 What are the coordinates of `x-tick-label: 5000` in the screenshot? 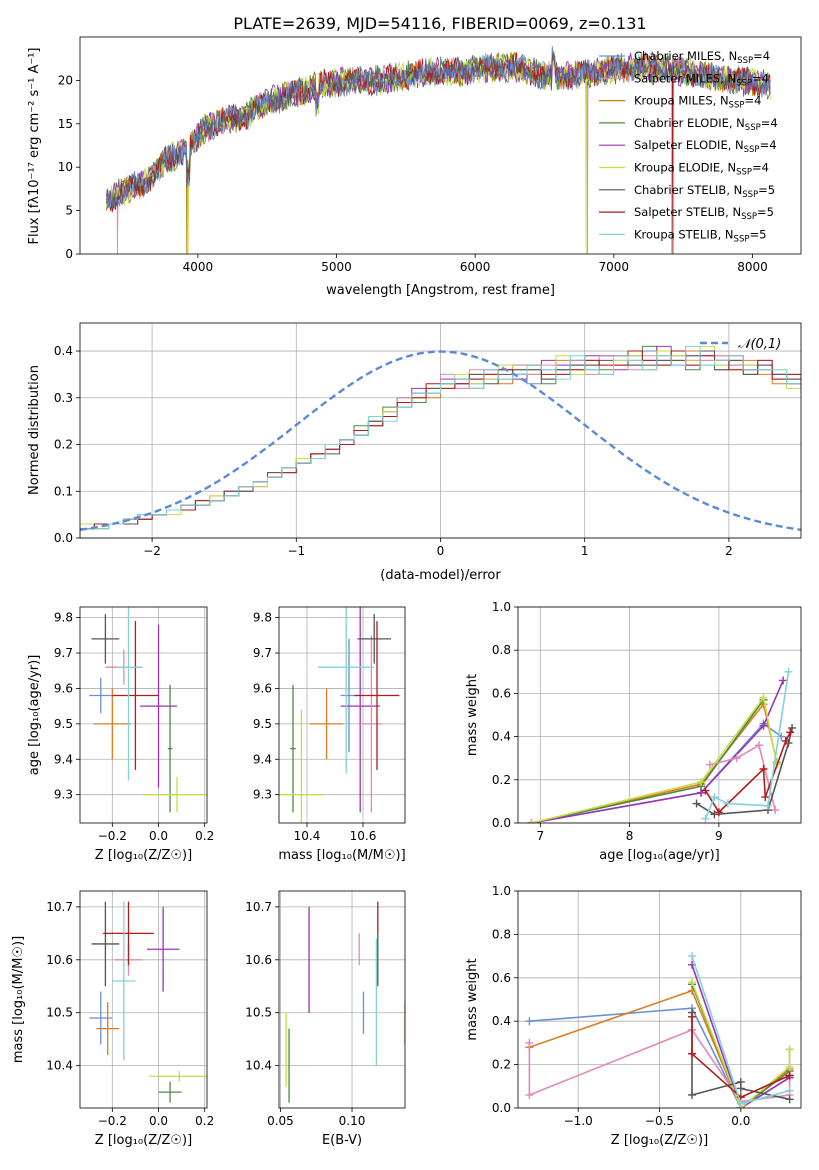 It's located at (336, 267).